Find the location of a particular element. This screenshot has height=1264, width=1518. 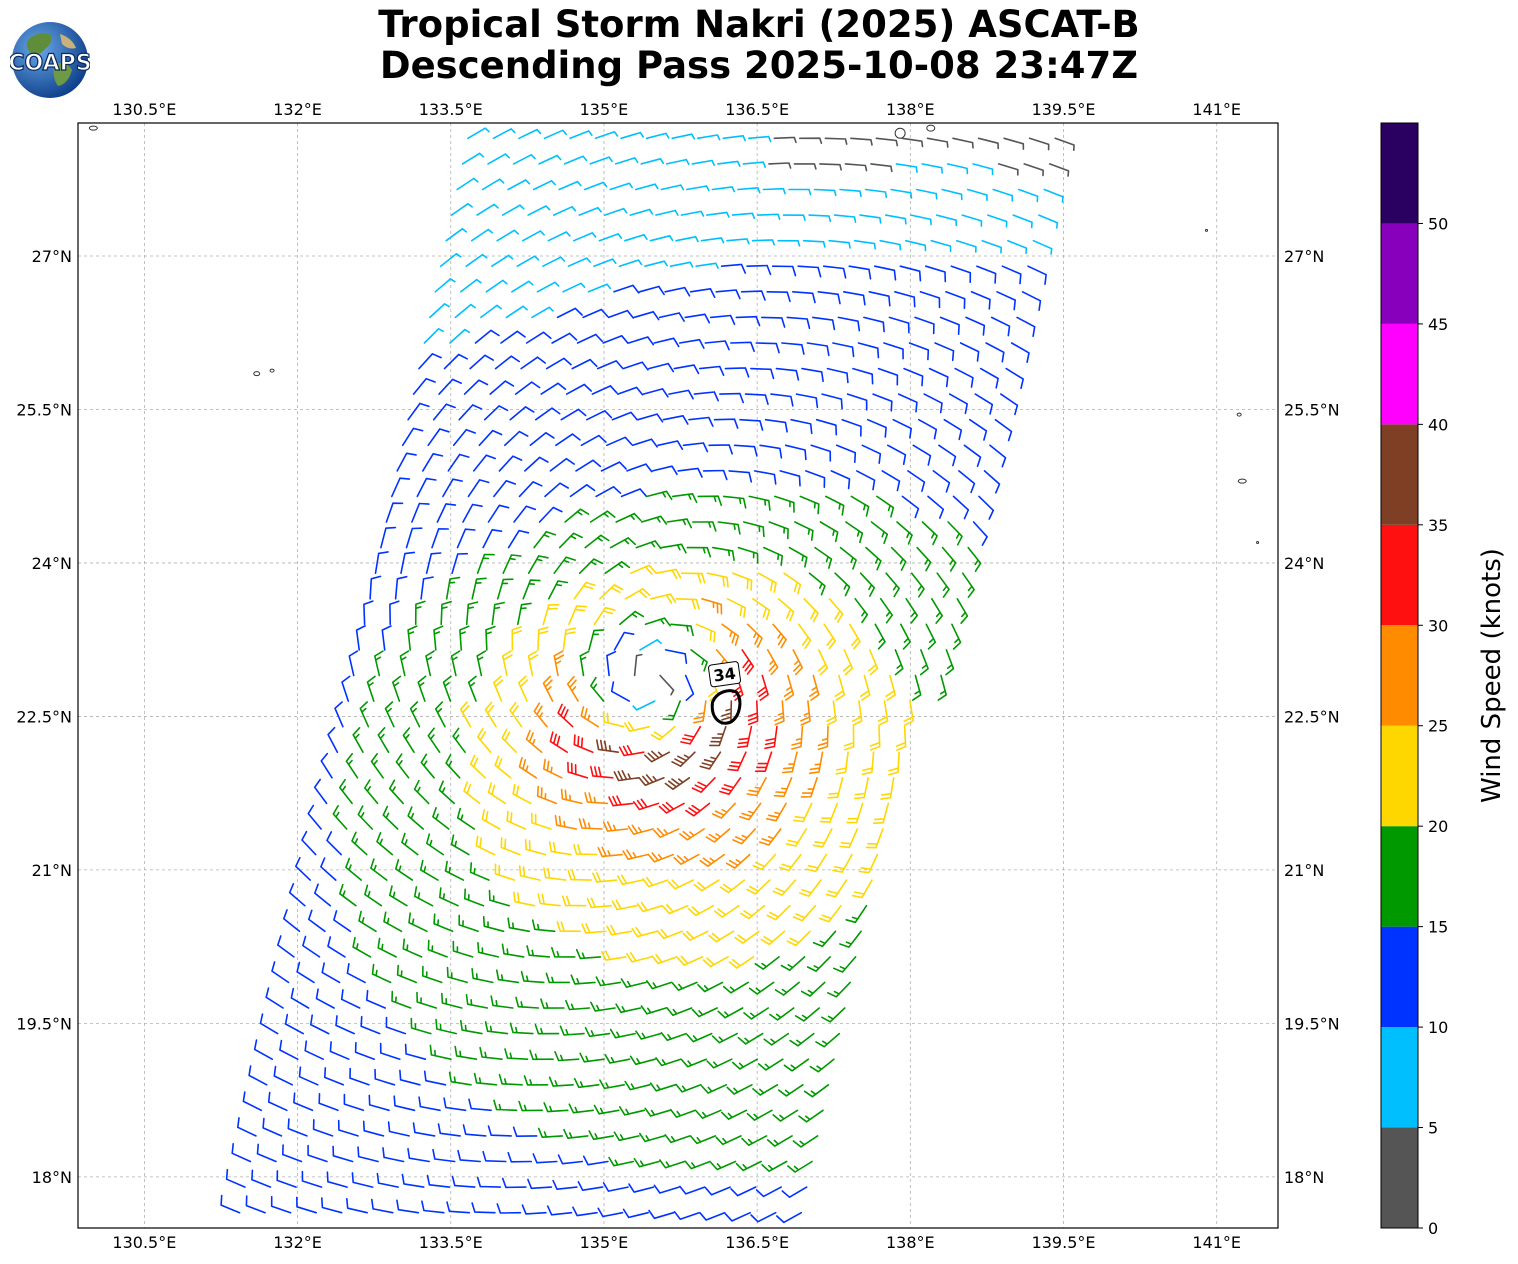

lat-tick-label-right: 19.5°N is located at coordinates (1312, 1023).